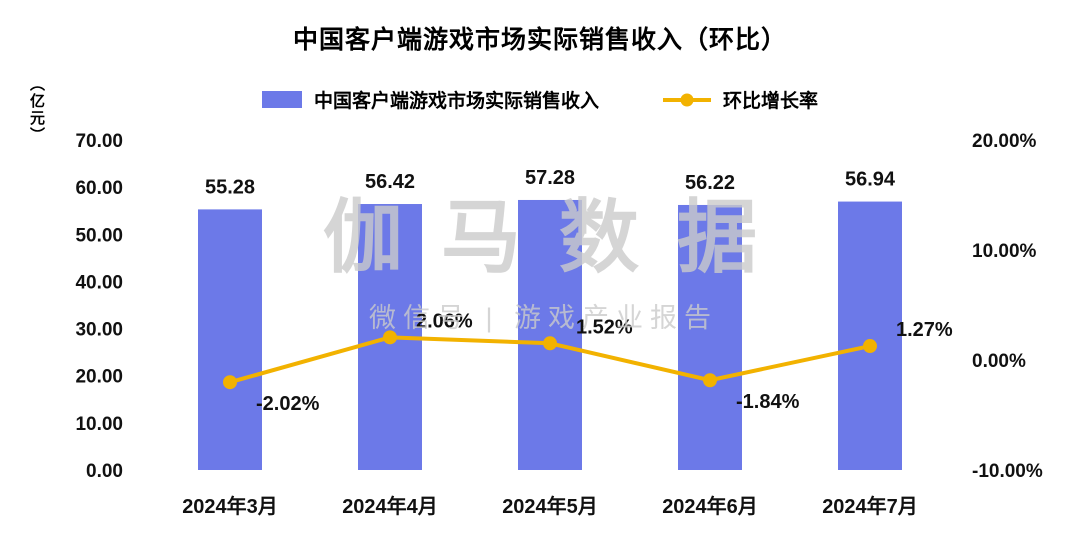 The height and width of the screenshot is (539, 1080). I want to click on x-axis-label: 2024年4月, so click(390, 506).